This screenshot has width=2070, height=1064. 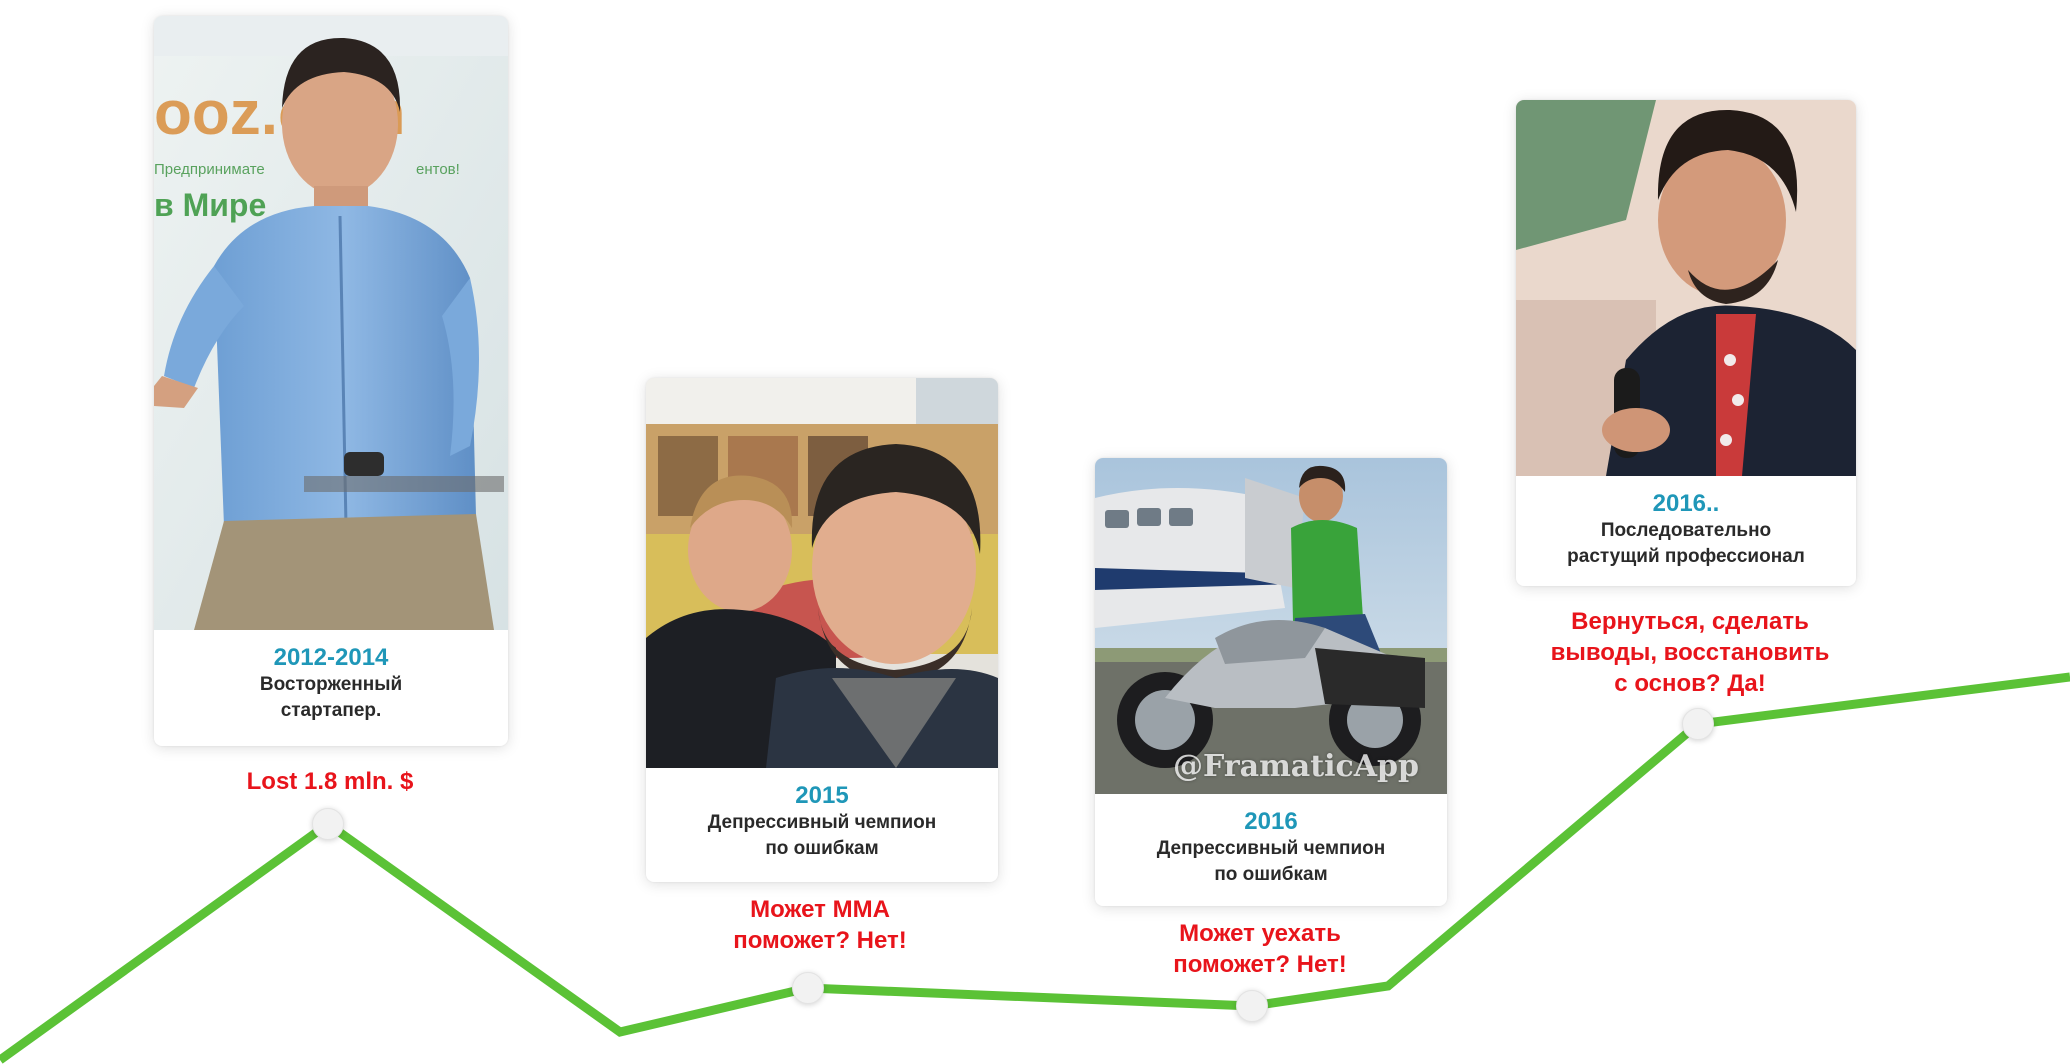 I want to click on stage-caption-2-line-1: Депрессивный чемпион, so click(x=822, y=822).